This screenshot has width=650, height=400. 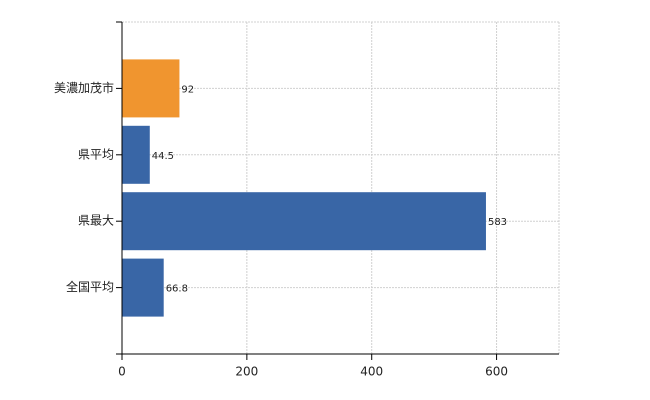 What do you see at coordinates (246, 372) in the screenshot?
I see `x-tick-label: 200` at bounding box center [246, 372].